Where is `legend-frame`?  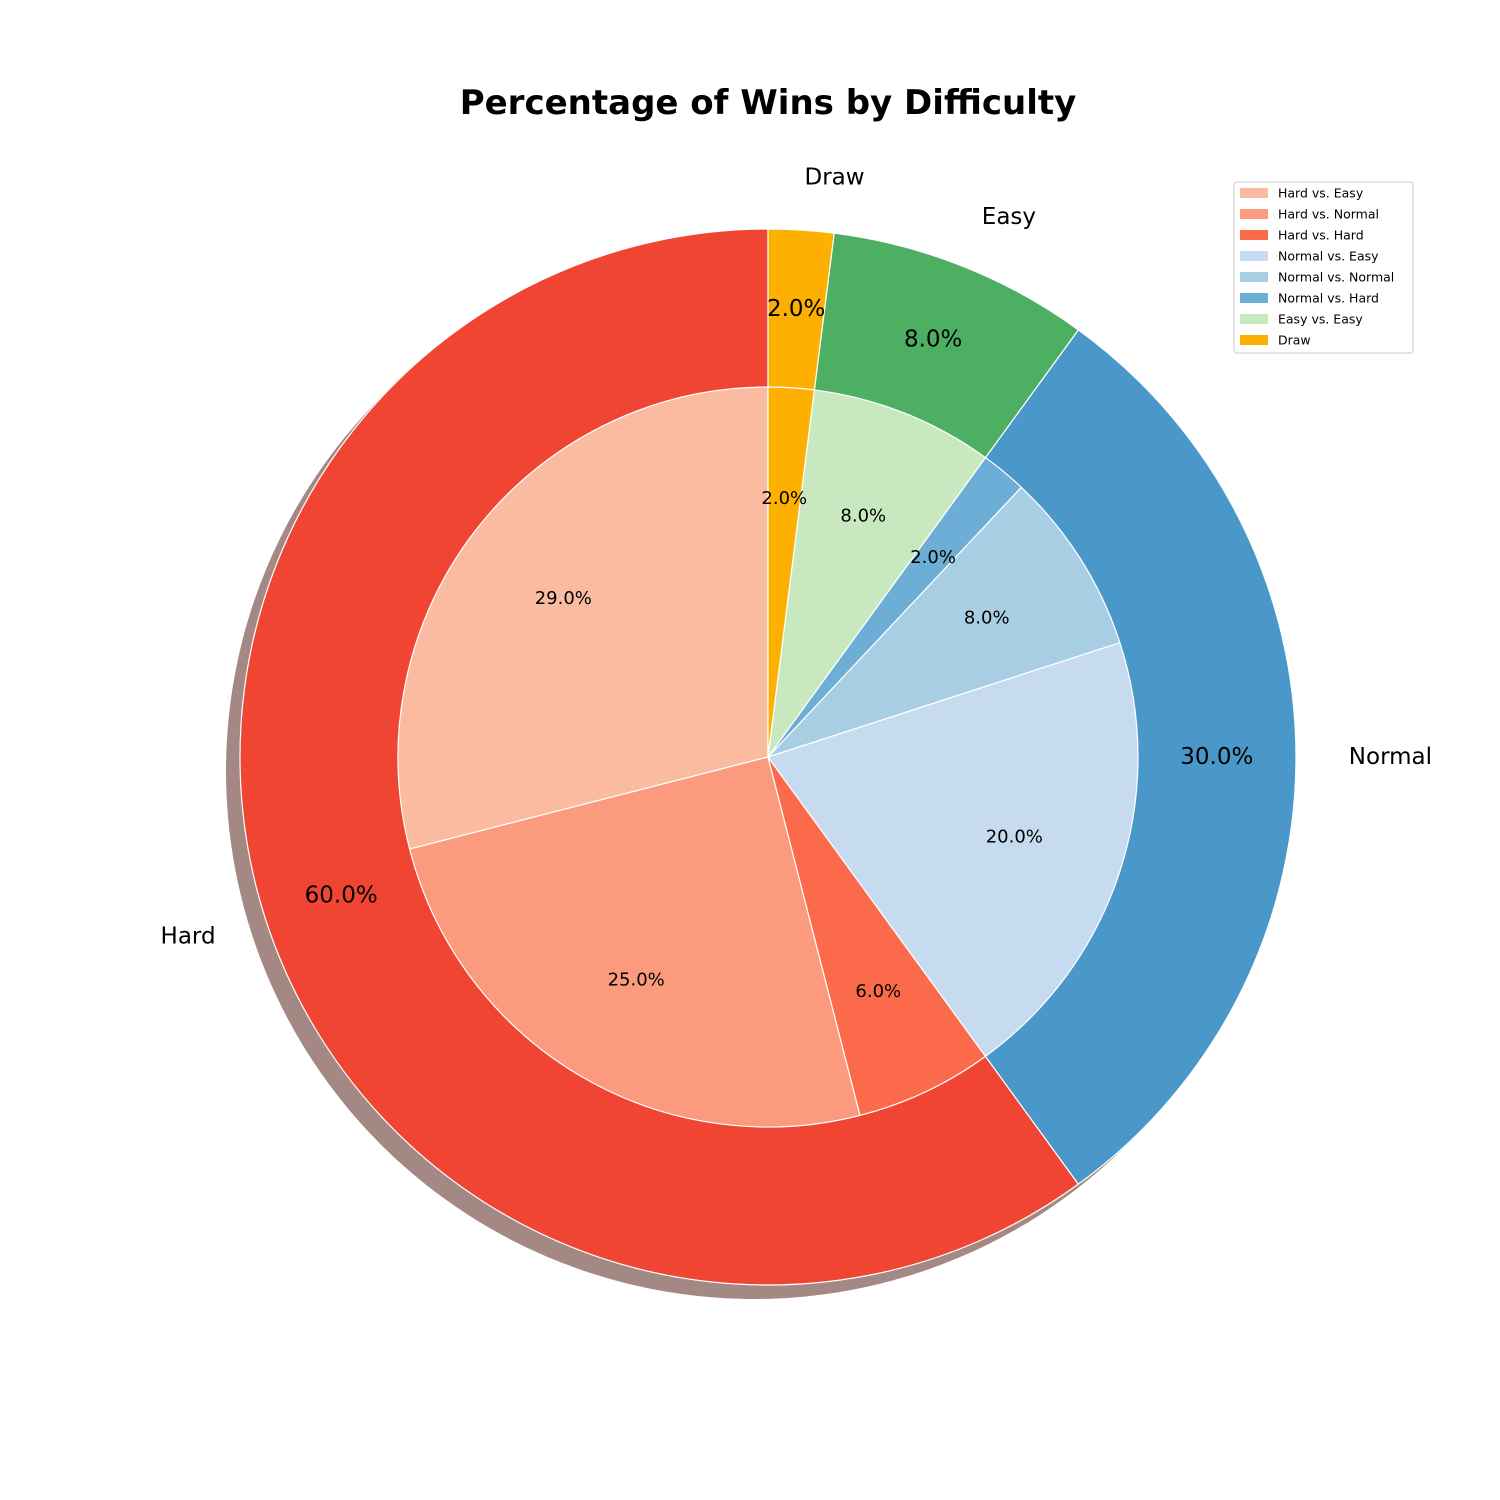 legend-frame is located at coordinates (1323, 267).